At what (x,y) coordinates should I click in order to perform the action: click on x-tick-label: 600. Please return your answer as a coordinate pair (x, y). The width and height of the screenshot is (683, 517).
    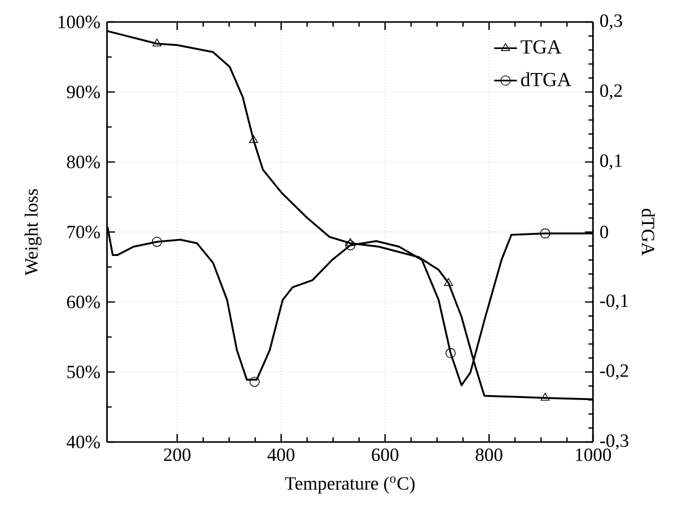
    Looking at the image, I should click on (385, 455).